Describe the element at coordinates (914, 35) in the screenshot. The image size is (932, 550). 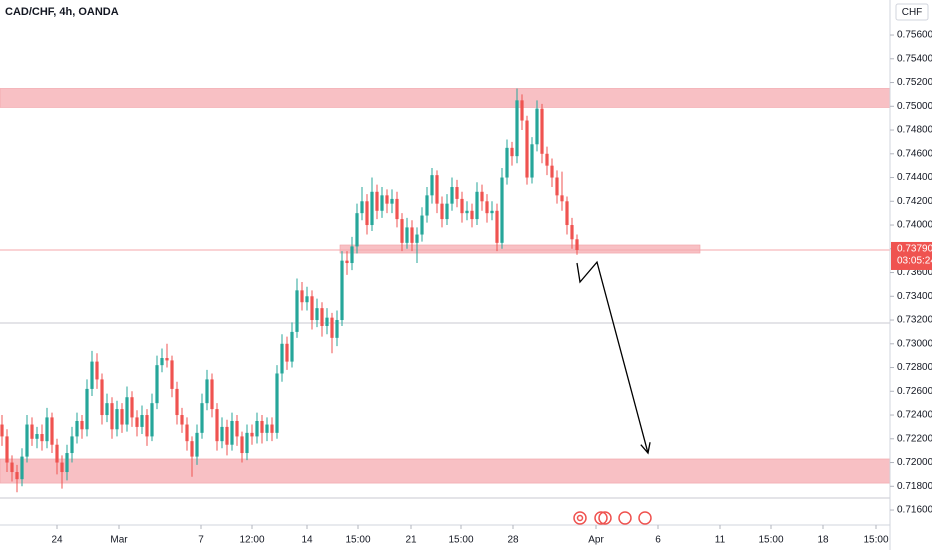
I see `y-tick-label: 0.75600` at that location.